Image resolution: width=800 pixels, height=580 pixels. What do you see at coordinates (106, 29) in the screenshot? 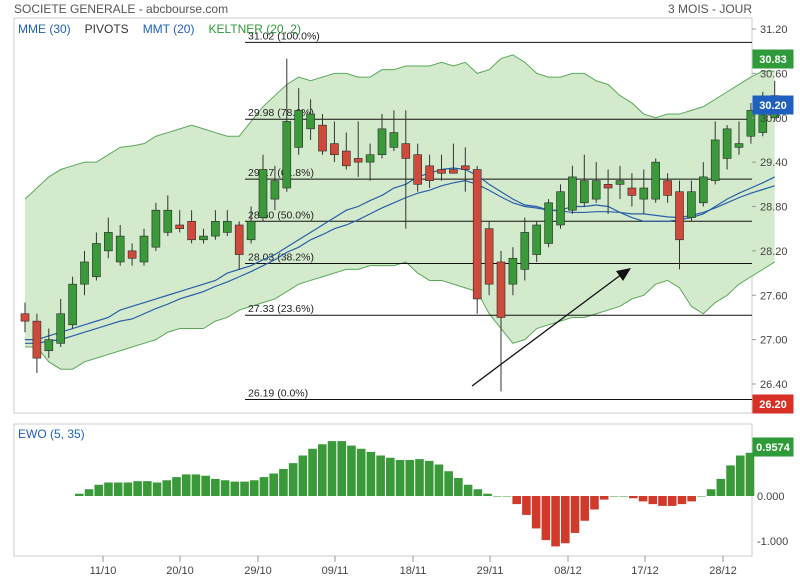
I see `legend-pivots: PIVOTS` at bounding box center [106, 29].